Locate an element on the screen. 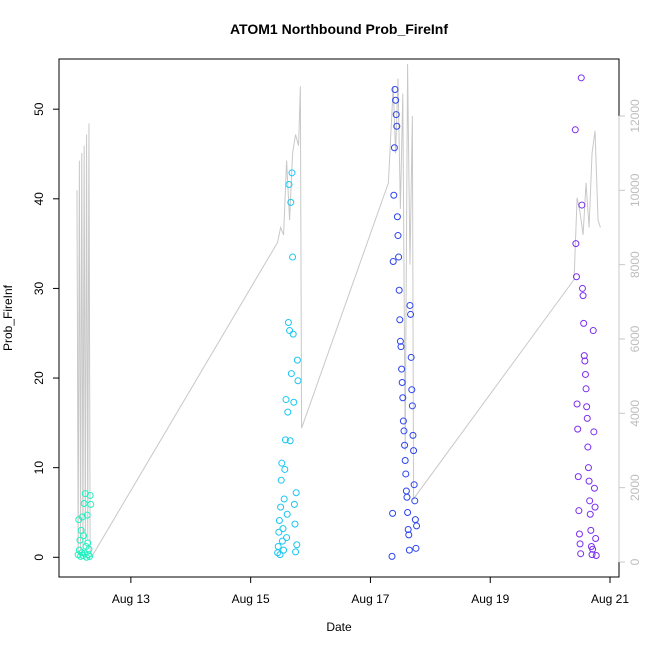  chart-title: ATOM1 Northbound Prob_FireInf is located at coordinates (339, 29).